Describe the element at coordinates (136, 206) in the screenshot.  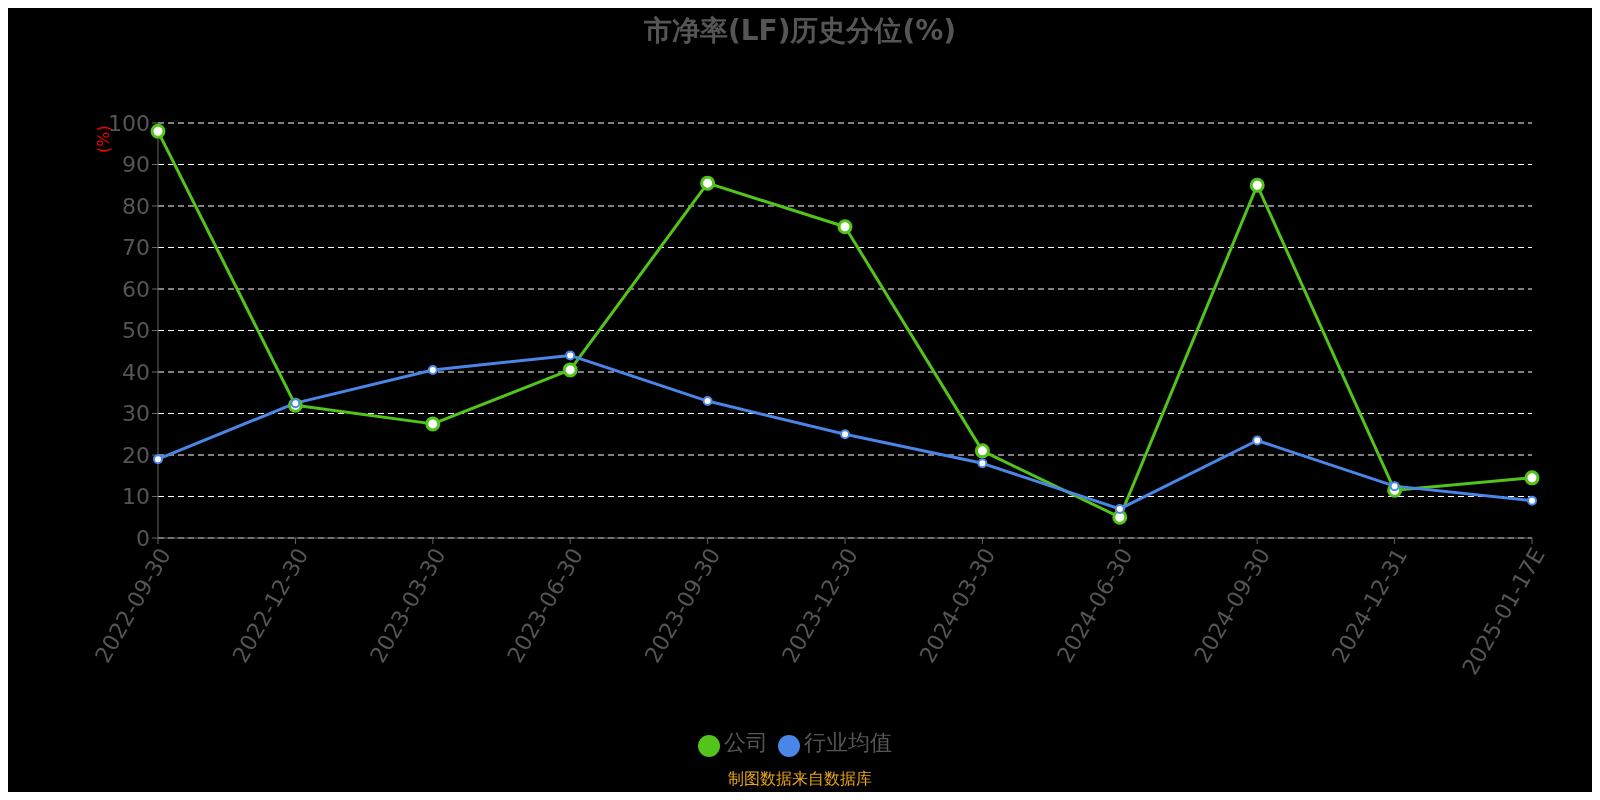
I see `y-tick-label: 80` at that location.